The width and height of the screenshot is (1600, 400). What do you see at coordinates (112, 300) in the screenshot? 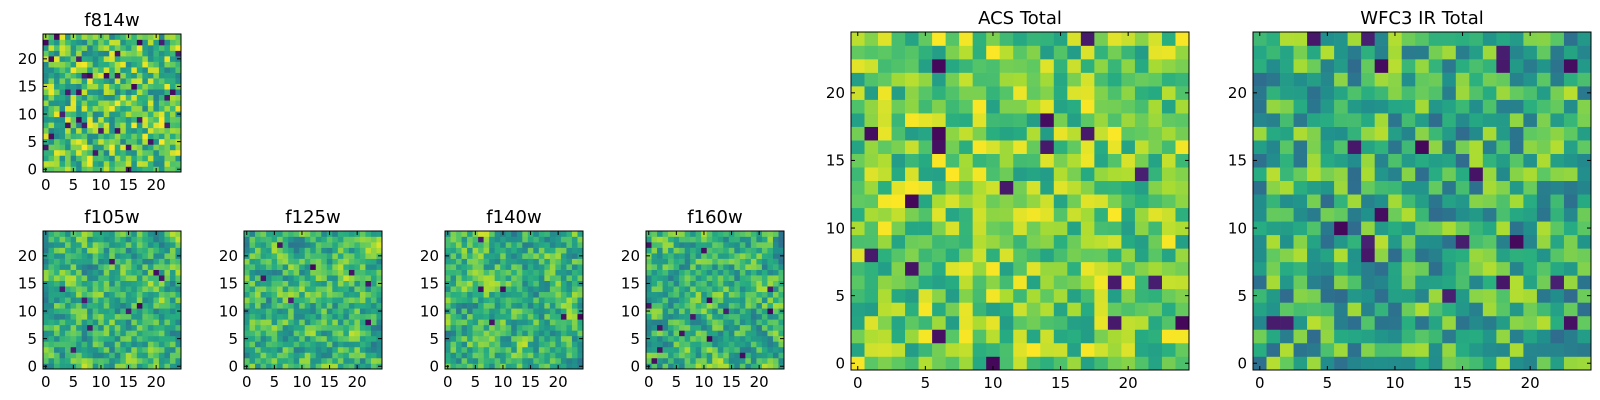
I see `axes-frame` at bounding box center [112, 300].